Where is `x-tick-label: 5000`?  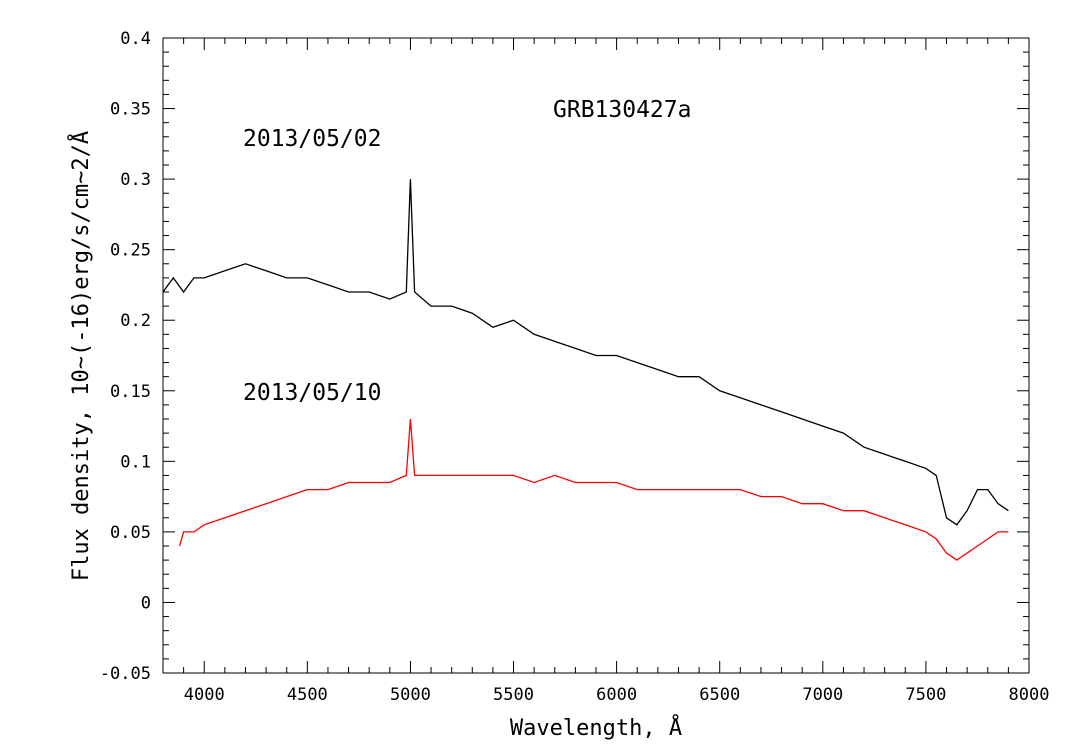
x-tick-label: 5000 is located at coordinates (410, 695).